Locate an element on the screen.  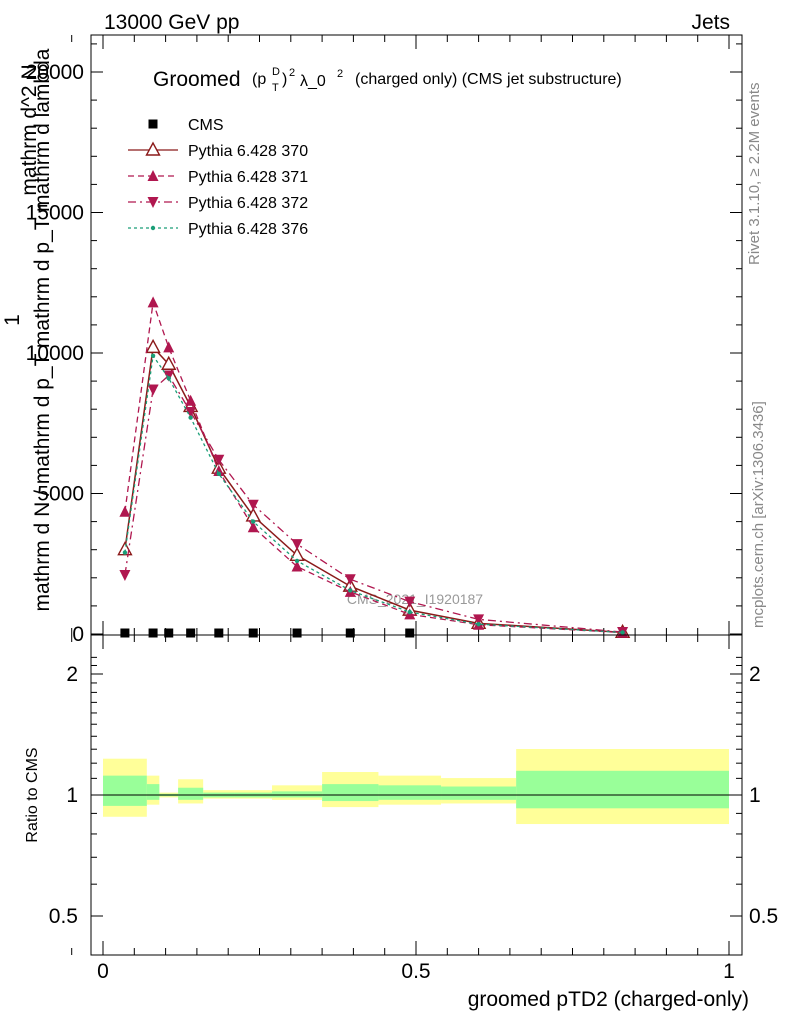
energy-label: 13000 GeV pp is located at coordinates (171, 22).